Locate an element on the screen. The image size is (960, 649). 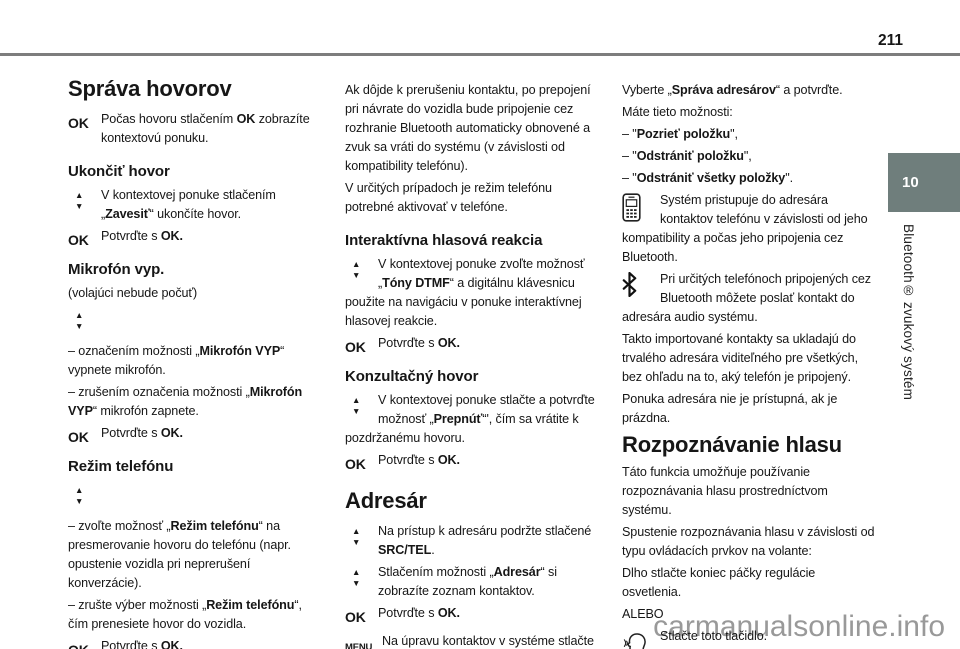
list-item: – "Odstrániť všetky položky". is located at coordinates (707, 178).